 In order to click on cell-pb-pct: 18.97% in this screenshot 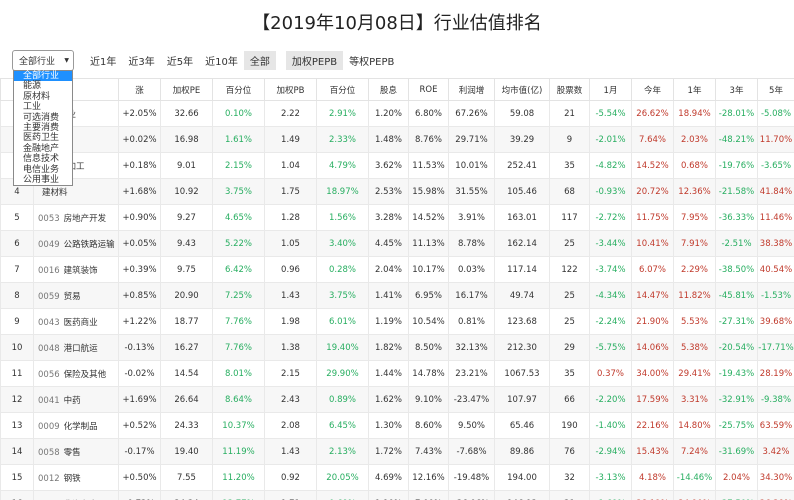, I will do `click(342, 191)`.